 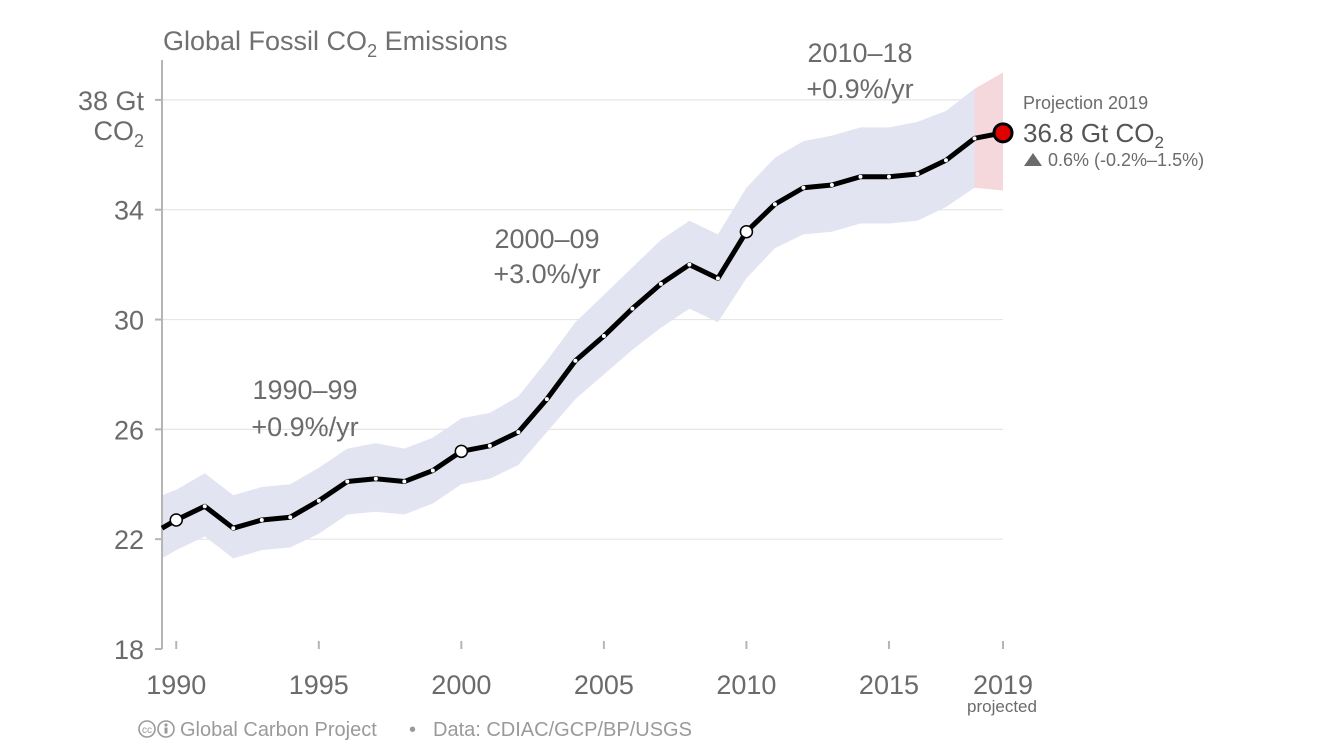 What do you see at coordinates (1126, 160) in the screenshot?
I see `projection-change: 0.6% (-0.2%–1.5%)` at bounding box center [1126, 160].